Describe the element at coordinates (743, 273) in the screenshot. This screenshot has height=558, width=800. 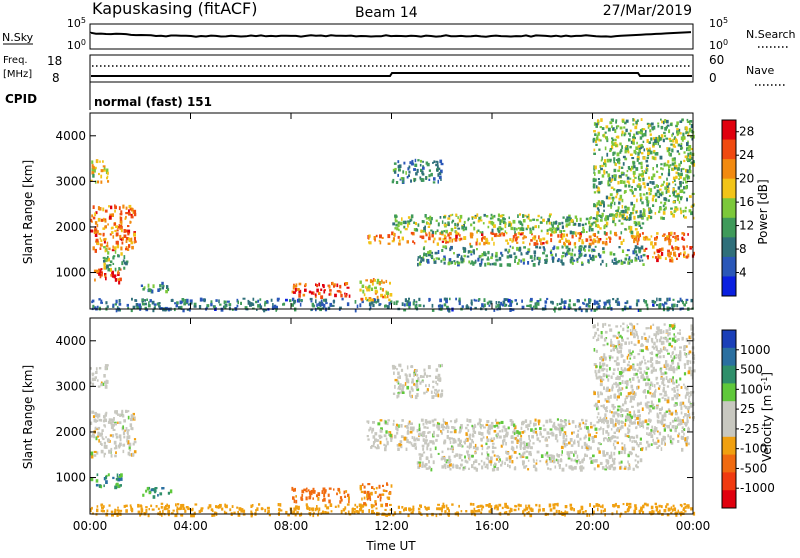
I see `colorbar-tick-label: 4` at that location.